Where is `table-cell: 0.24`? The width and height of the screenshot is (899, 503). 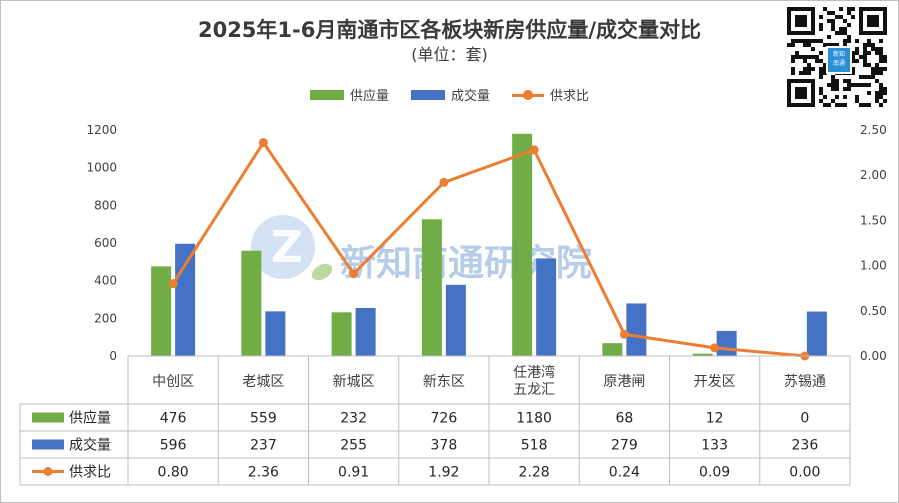 table-cell: 0.24 is located at coordinates (624, 473).